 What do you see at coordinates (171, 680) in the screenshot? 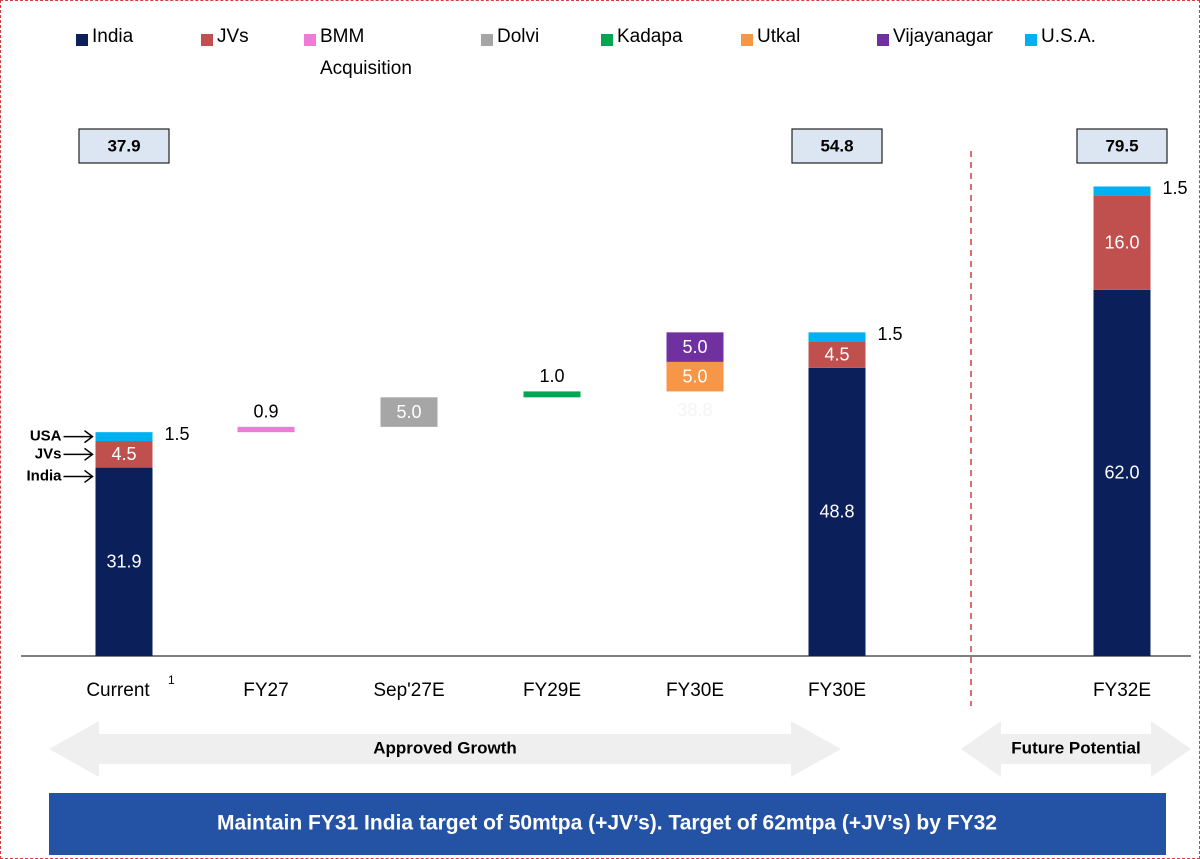
I see `footnote-mark: 1` at bounding box center [171, 680].